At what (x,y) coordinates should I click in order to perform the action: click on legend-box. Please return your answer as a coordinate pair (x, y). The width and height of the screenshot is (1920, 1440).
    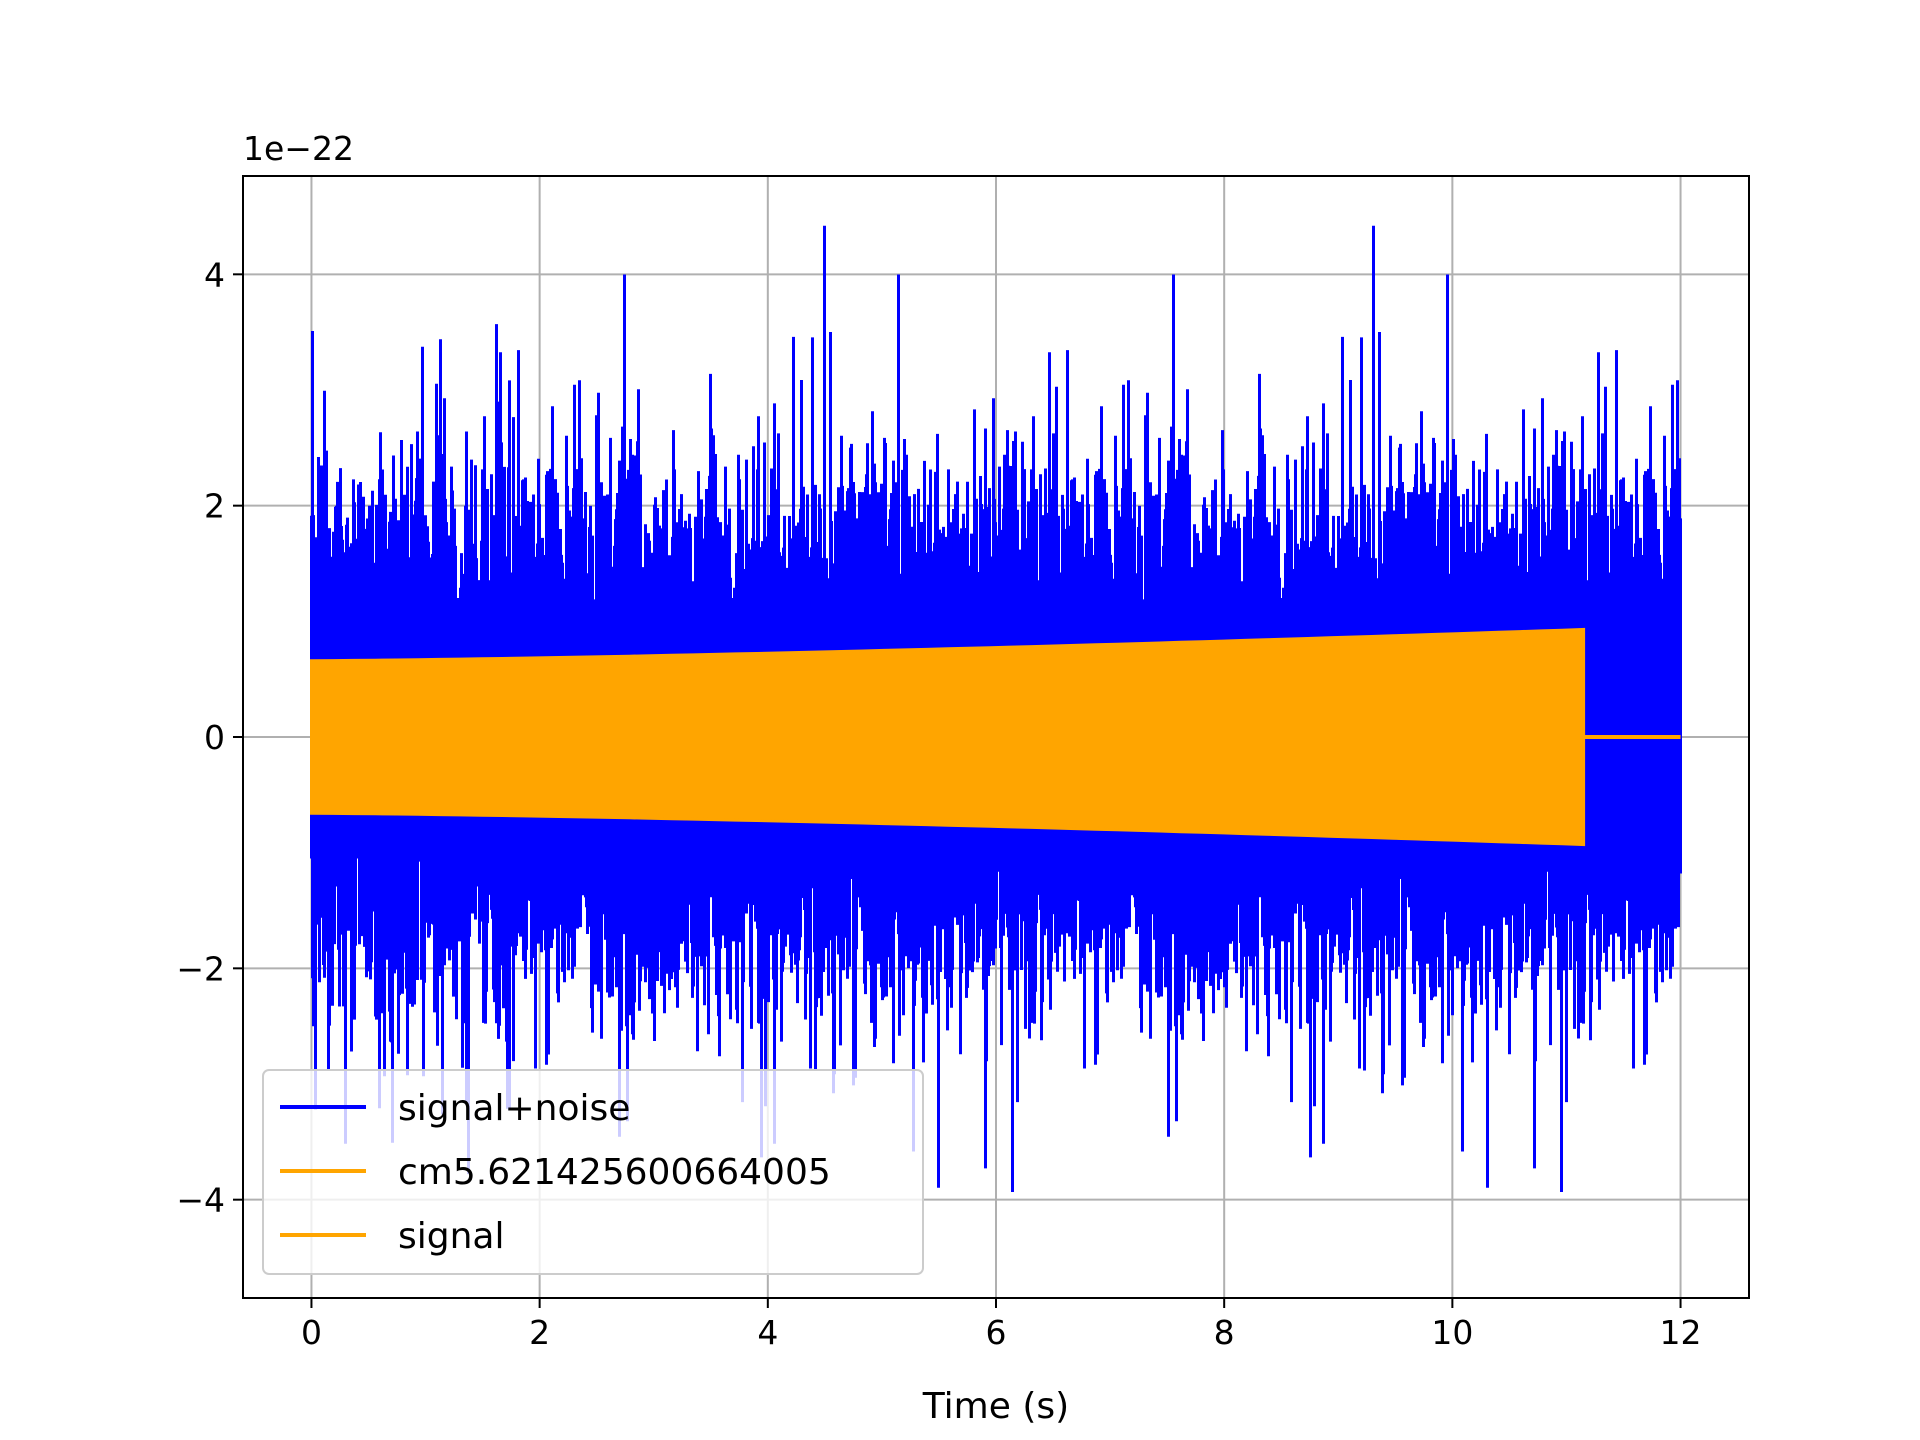
    Looking at the image, I should click on (593, 1172).